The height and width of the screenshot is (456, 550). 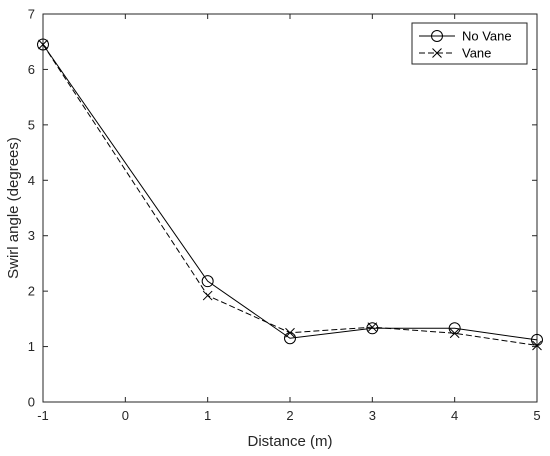 I want to click on x-tick-label: 0, so click(x=125, y=415).